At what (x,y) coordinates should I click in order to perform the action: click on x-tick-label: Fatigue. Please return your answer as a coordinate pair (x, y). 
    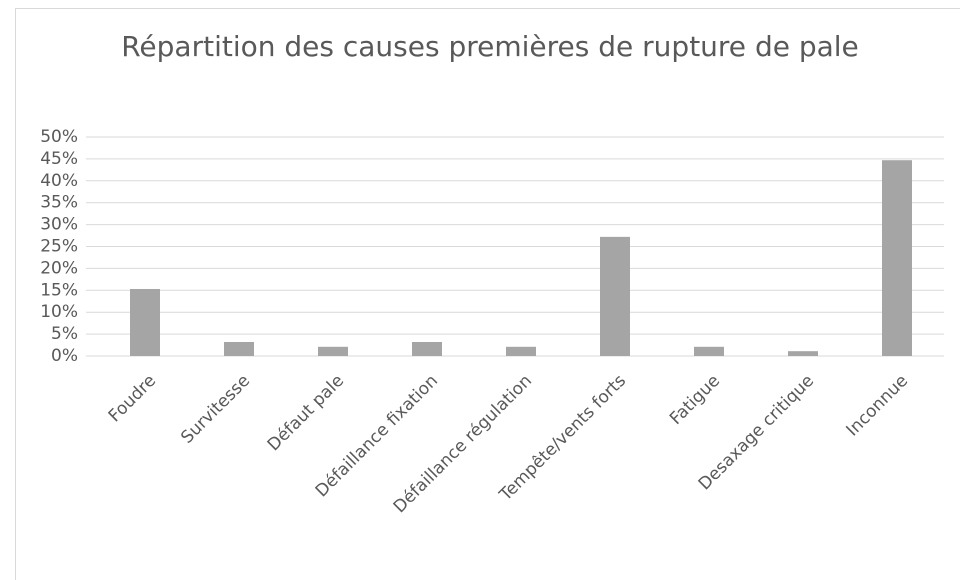
    Looking at the image, I should click on (695, 400).